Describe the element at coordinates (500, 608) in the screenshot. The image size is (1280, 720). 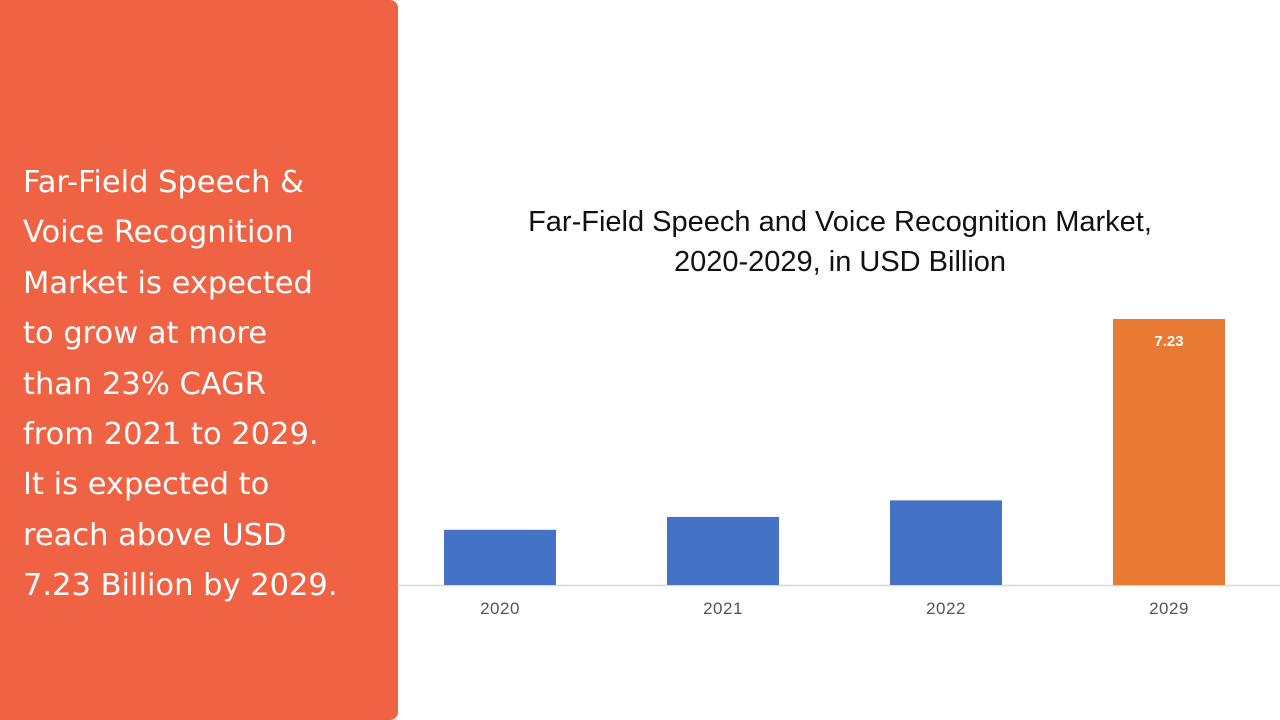
I see `x-tick-label: 2020` at that location.